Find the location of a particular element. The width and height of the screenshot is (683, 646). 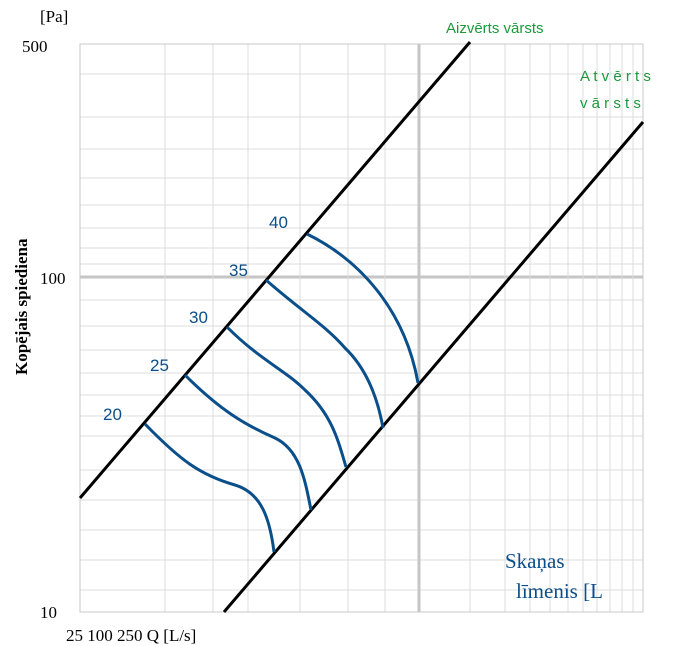

open-valve-label-line2: v ā r s t s is located at coordinates (610, 103).